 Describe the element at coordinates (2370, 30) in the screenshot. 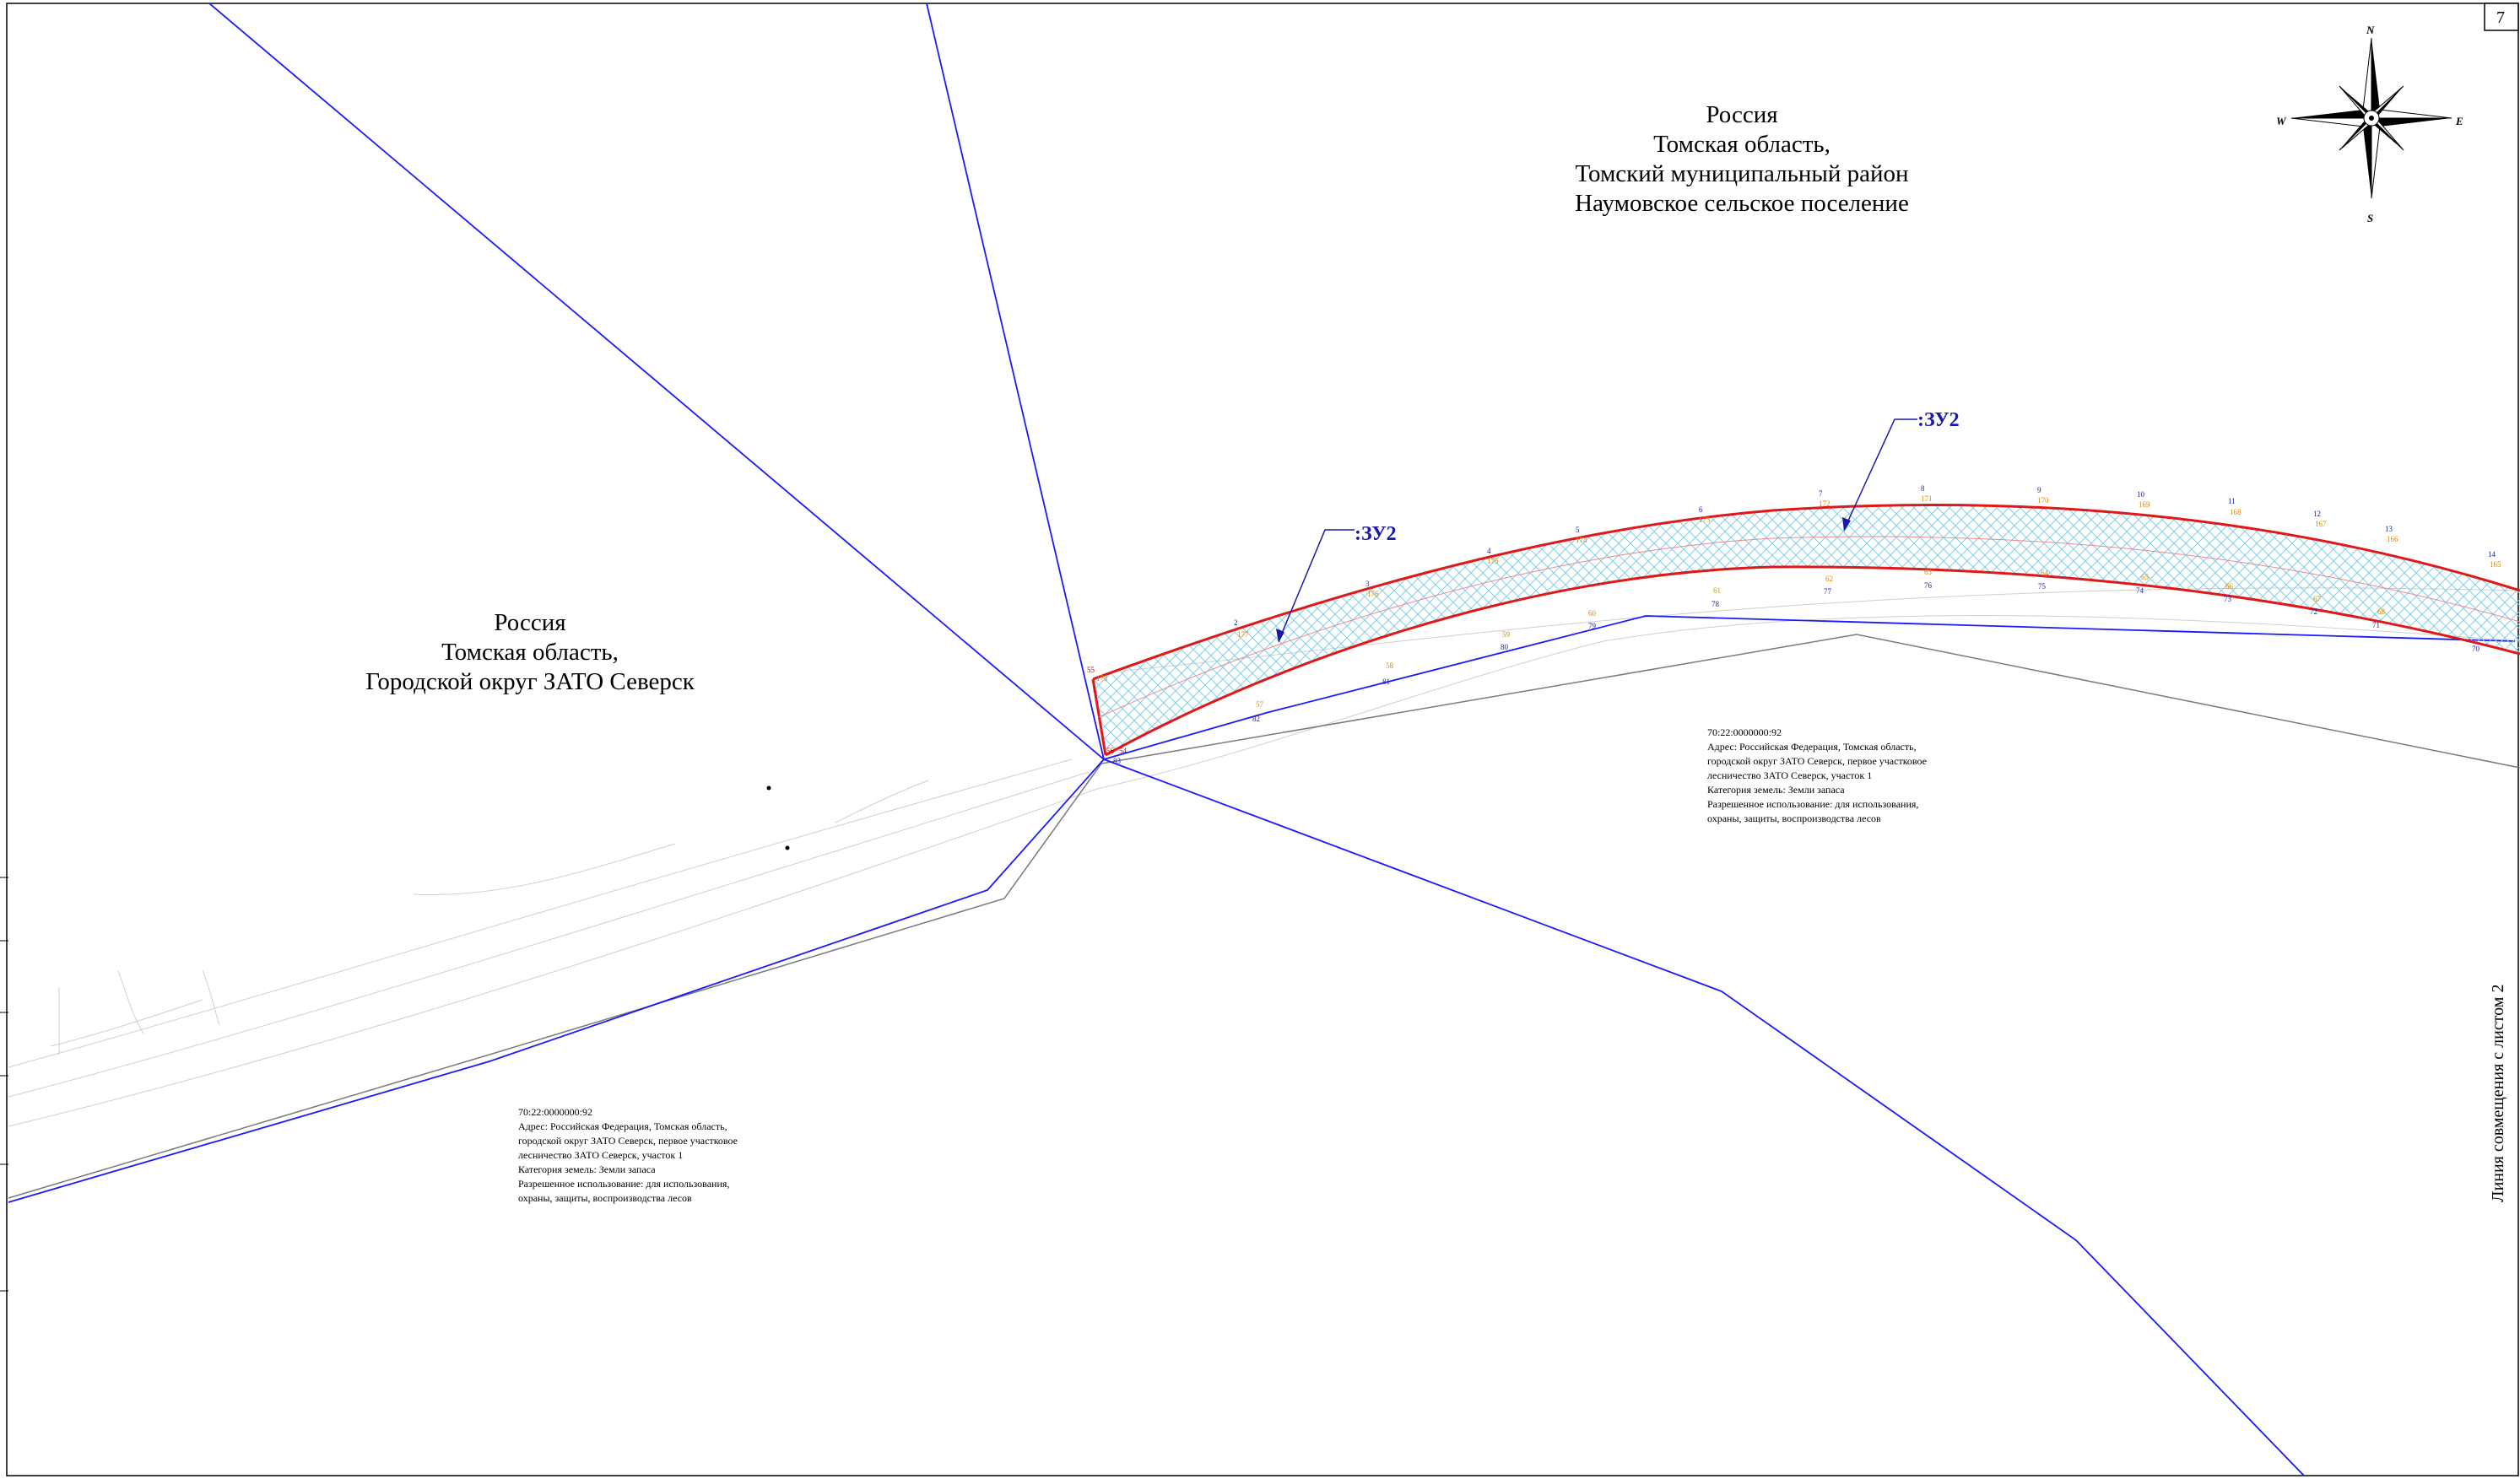

I see `compass-n: N` at that location.